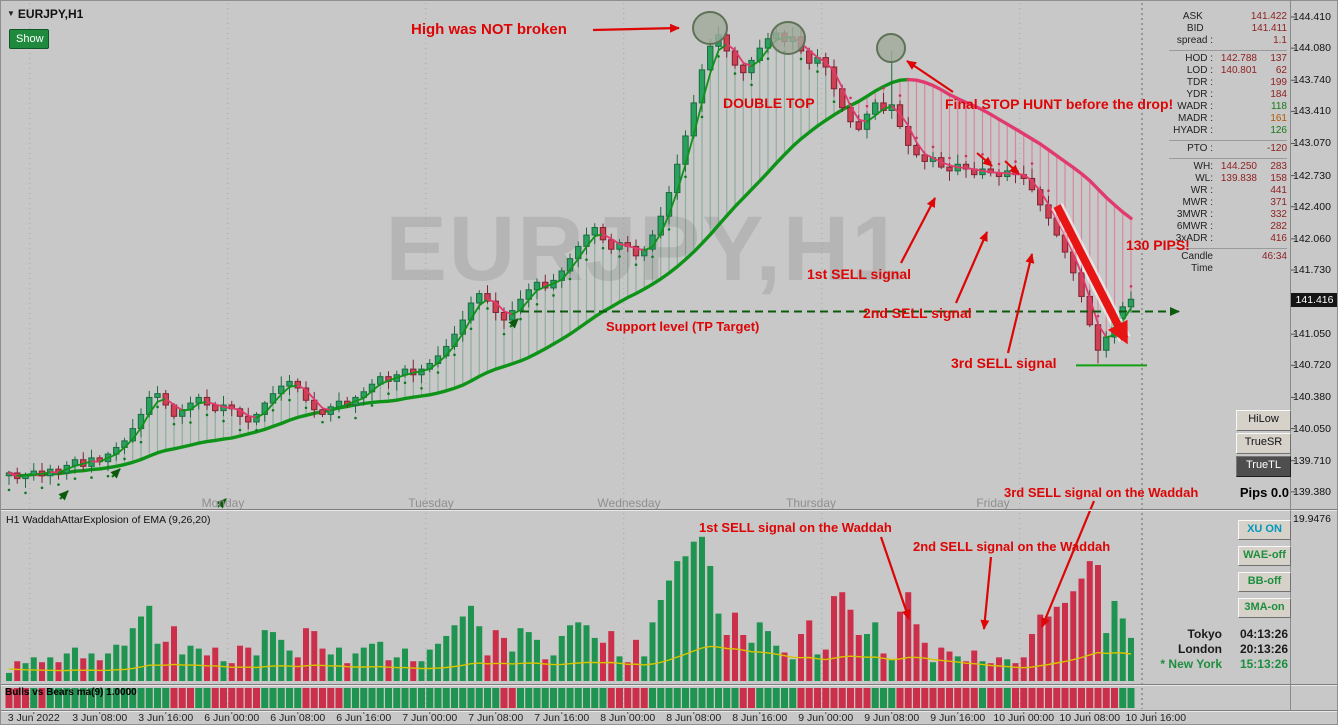 This screenshot has height=725, width=1338. What do you see at coordinates (1228, 29) in the screenshot?
I see `info-row: BID 141.411` at bounding box center [1228, 29].